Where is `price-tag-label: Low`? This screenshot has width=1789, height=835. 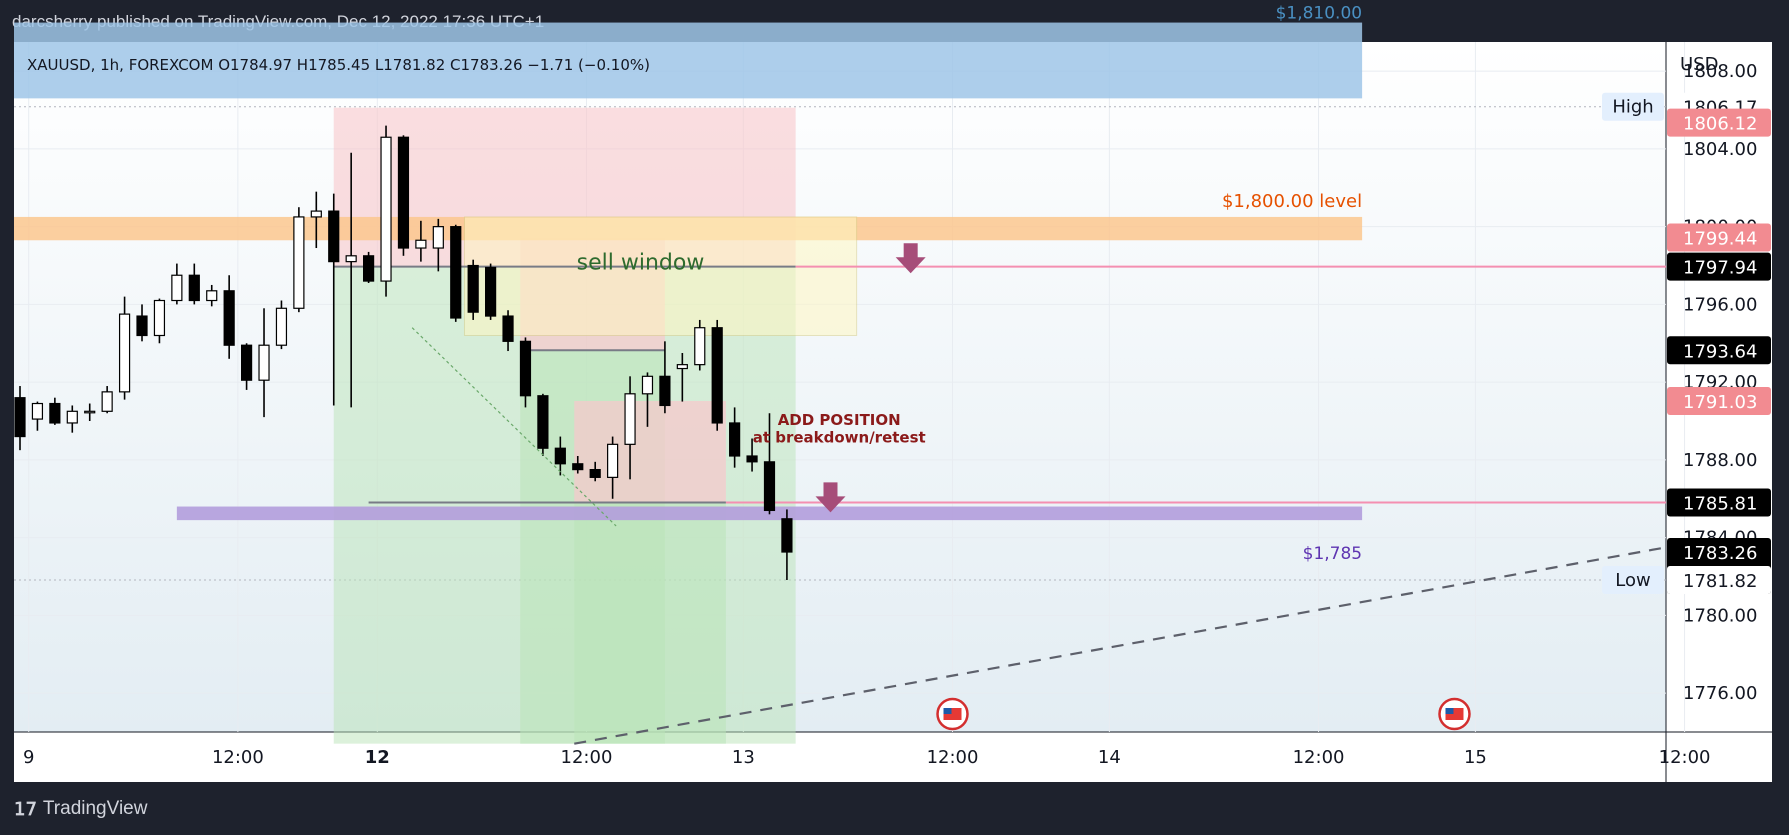
price-tag-label: Low is located at coordinates (1632, 580).